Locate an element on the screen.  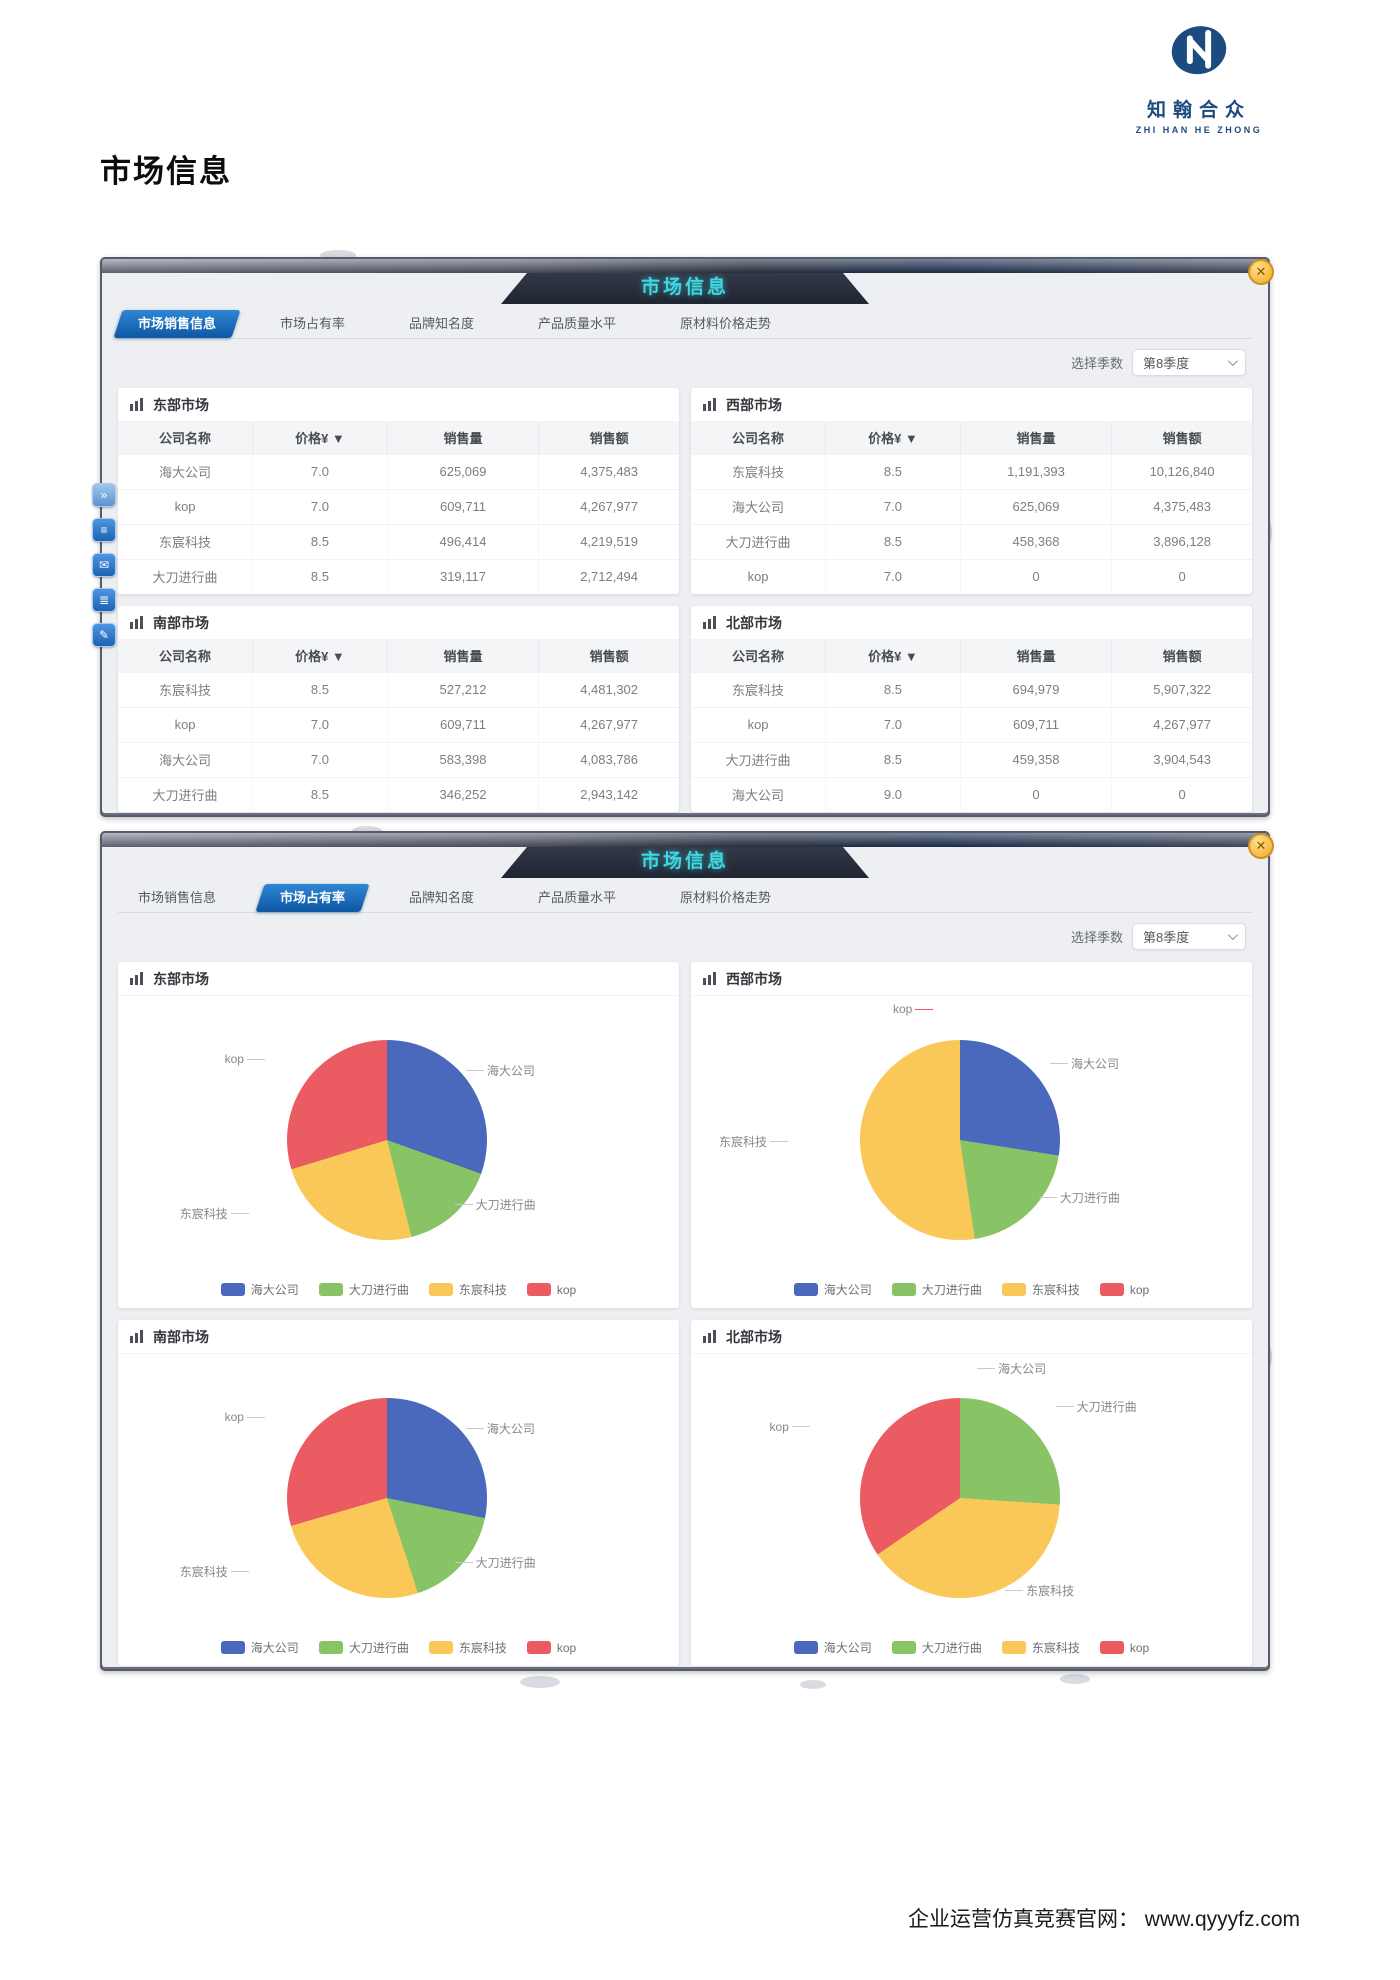
quarter-select-row: 选择季数 第8季度 is located at coordinates (685, 936).